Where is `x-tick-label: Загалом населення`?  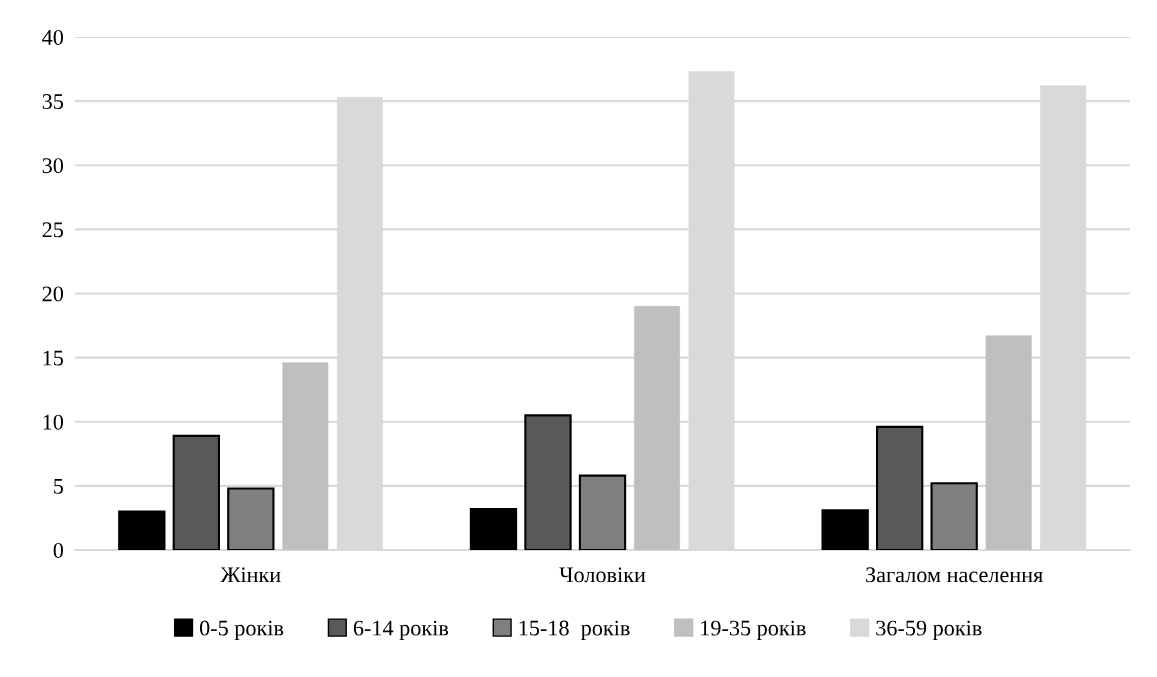
x-tick-label: Загалом населення is located at coordinates (954, 575).